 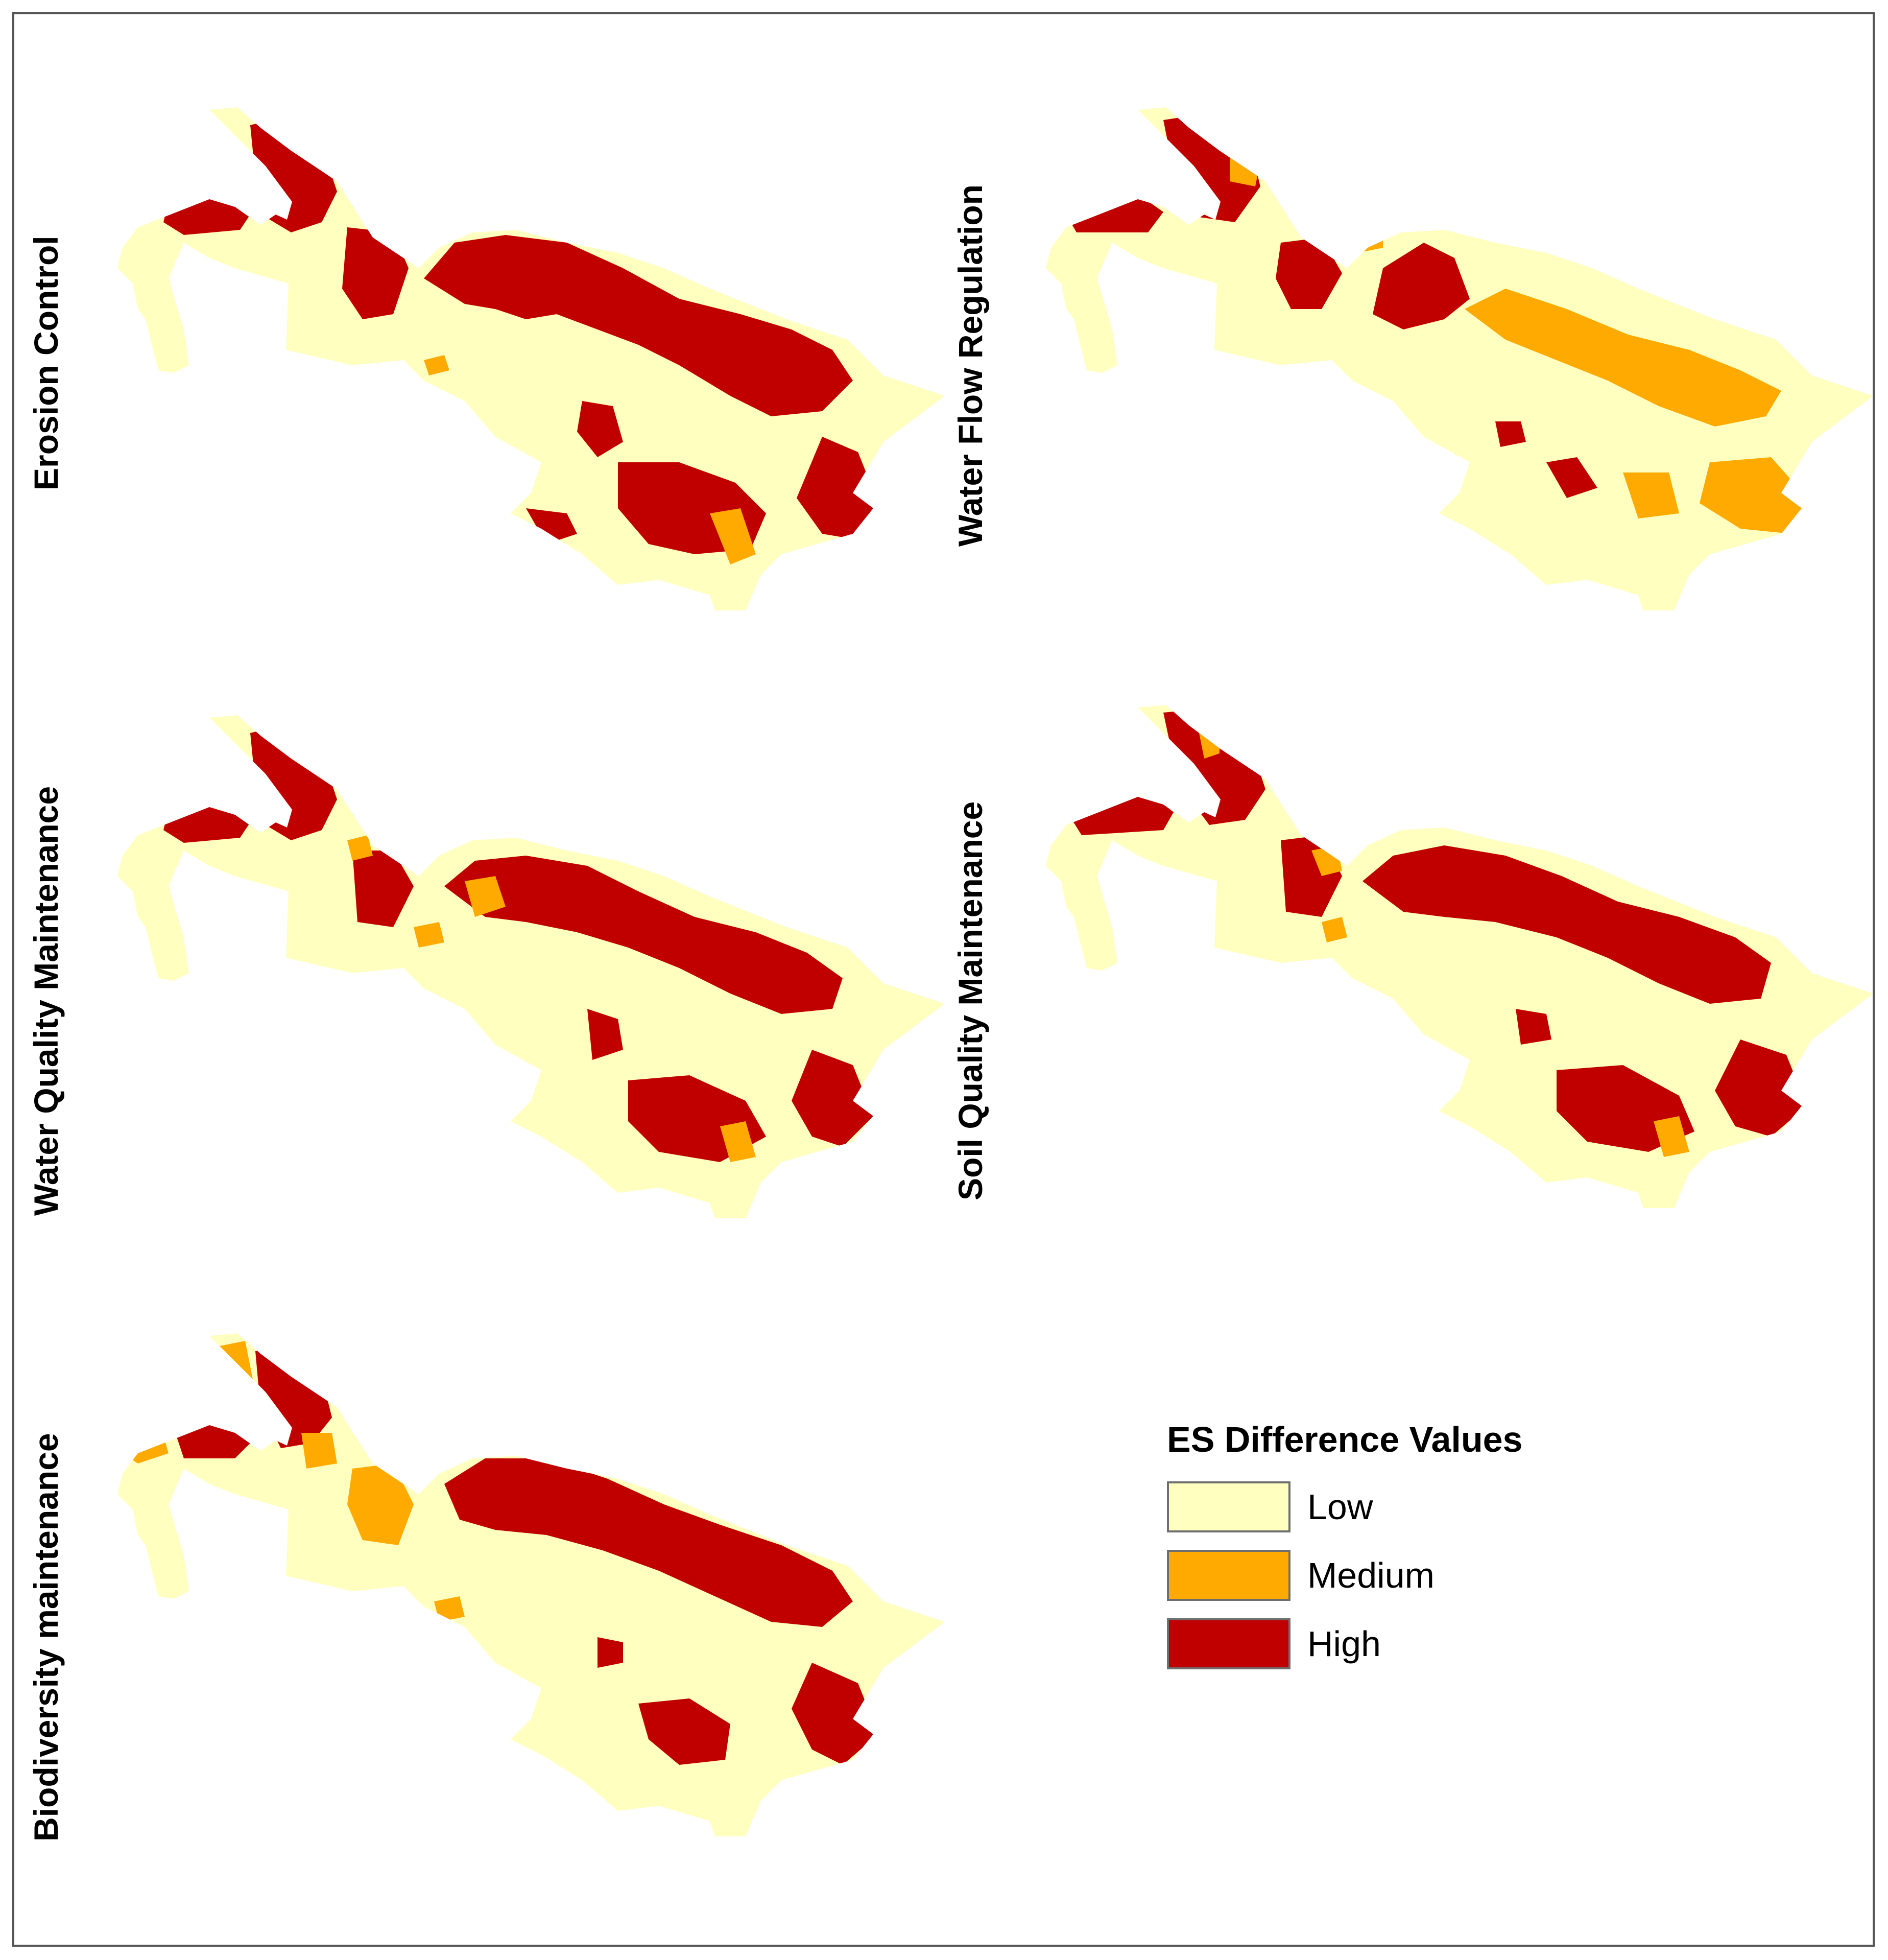 What do you see at coordinates (1228, 1506) in the screenshot?
I see `legend-swatch-low` at bounding box center [1228, 1506].